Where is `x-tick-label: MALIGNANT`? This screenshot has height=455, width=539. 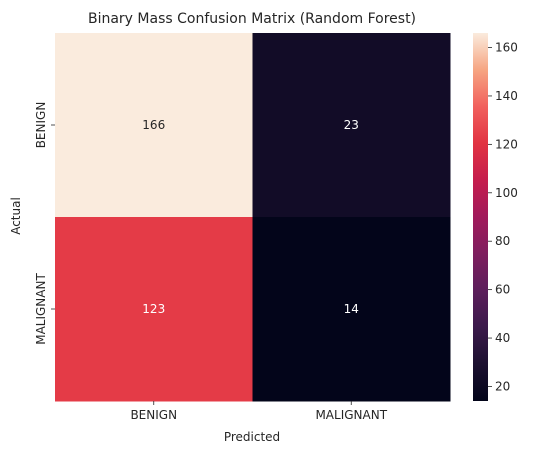
x-tick-label: MALIGNANT is located at coordinates (351, 415).